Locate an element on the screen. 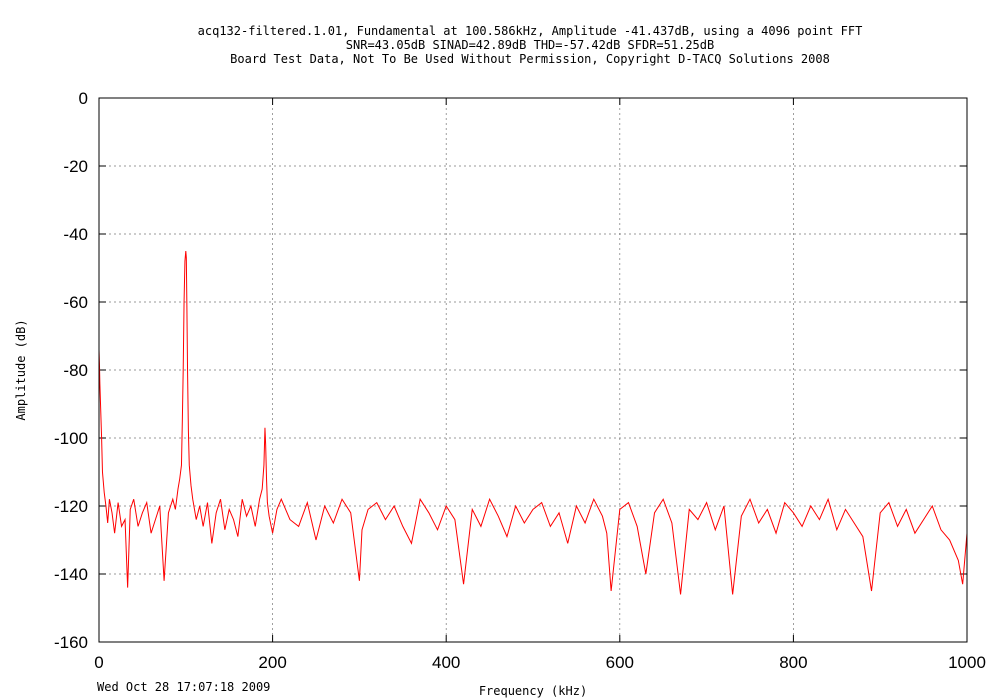  y-tick-label: -160 is located at coordinates (71, 642).